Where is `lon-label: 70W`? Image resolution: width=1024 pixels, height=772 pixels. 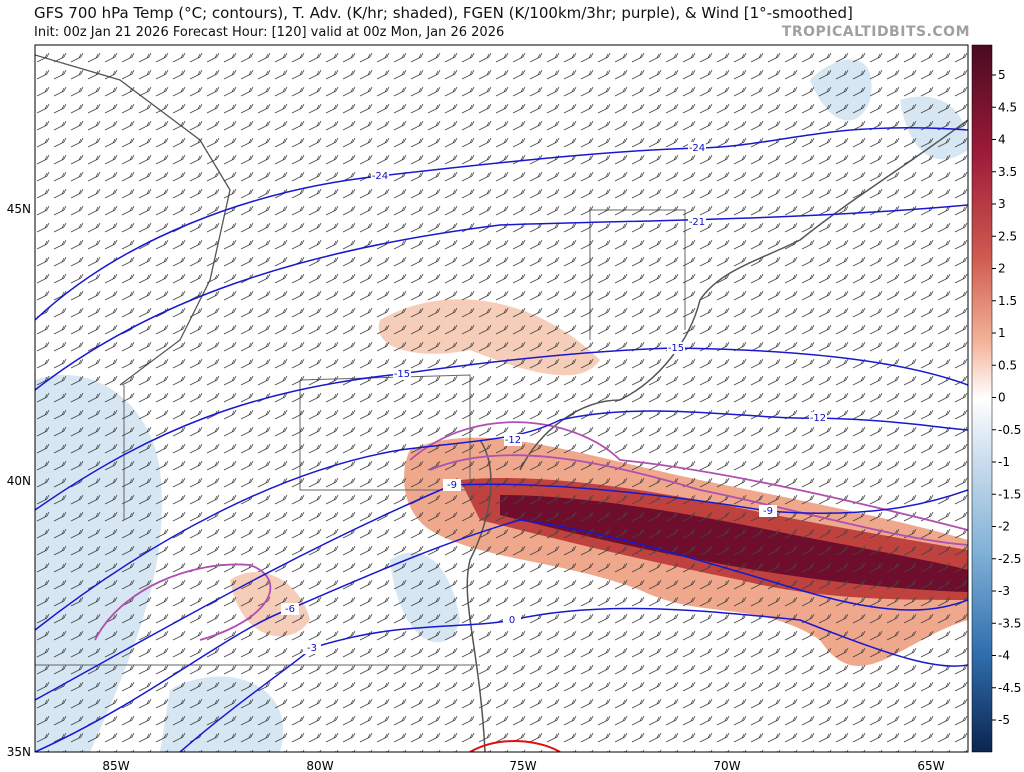 lon-label: 70W is located at coordinates (726, 765).